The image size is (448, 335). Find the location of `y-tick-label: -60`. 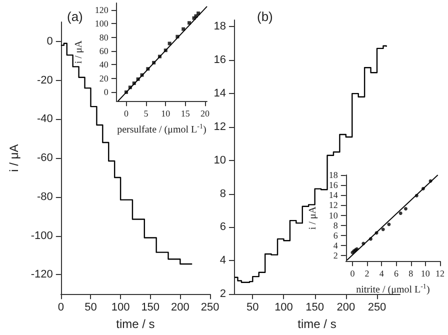

y-tick-label: -60 is located at coordinates (45, 158).